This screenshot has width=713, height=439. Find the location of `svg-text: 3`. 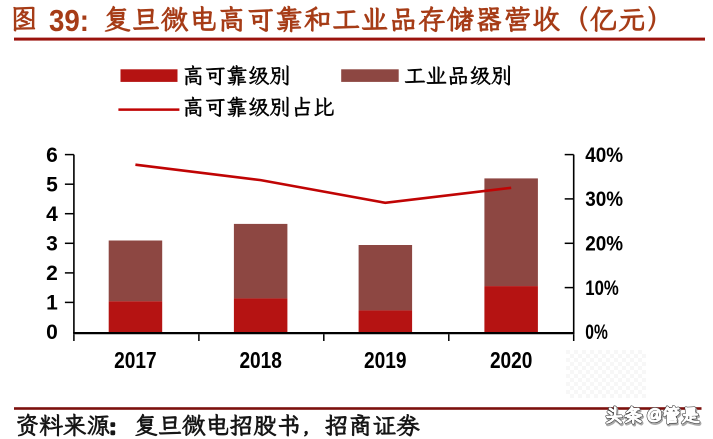

svg-text: 3 is located at coordinates (52, 244).